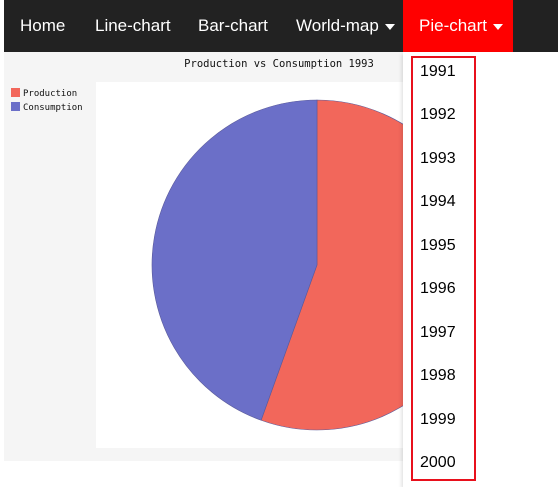  I want to click on nav-home: Home, so click(42, 26).